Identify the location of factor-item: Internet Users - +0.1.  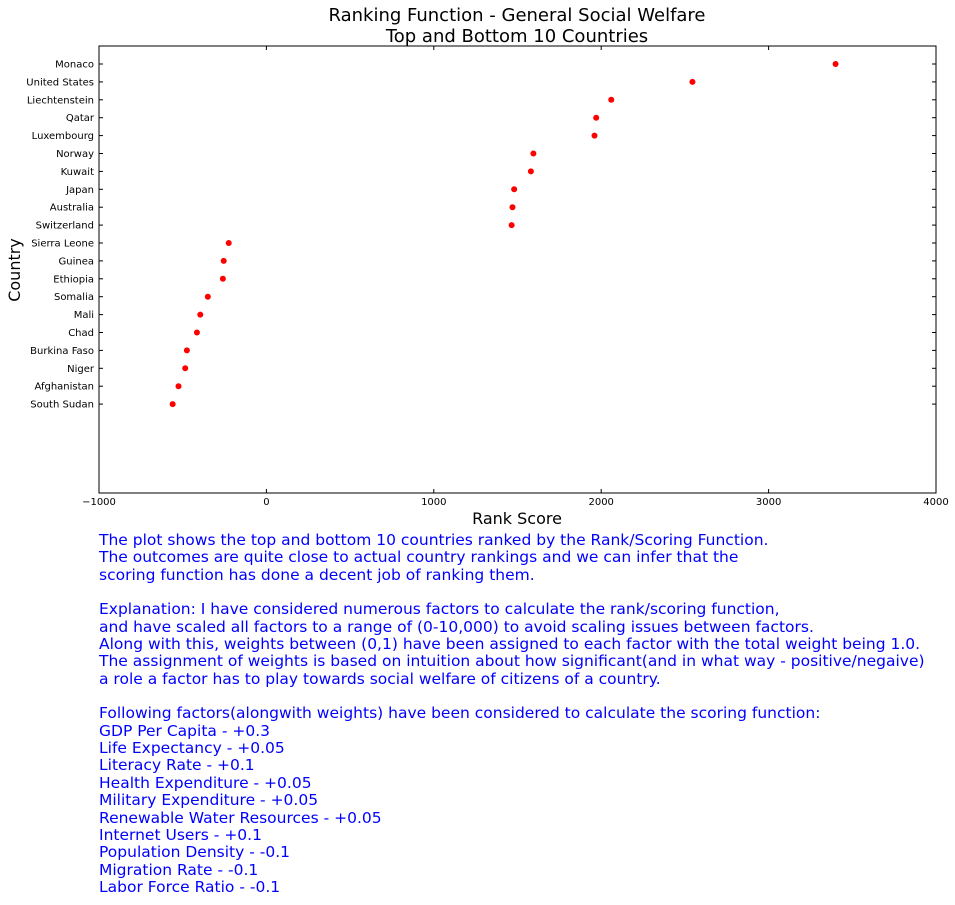
(180, 834).